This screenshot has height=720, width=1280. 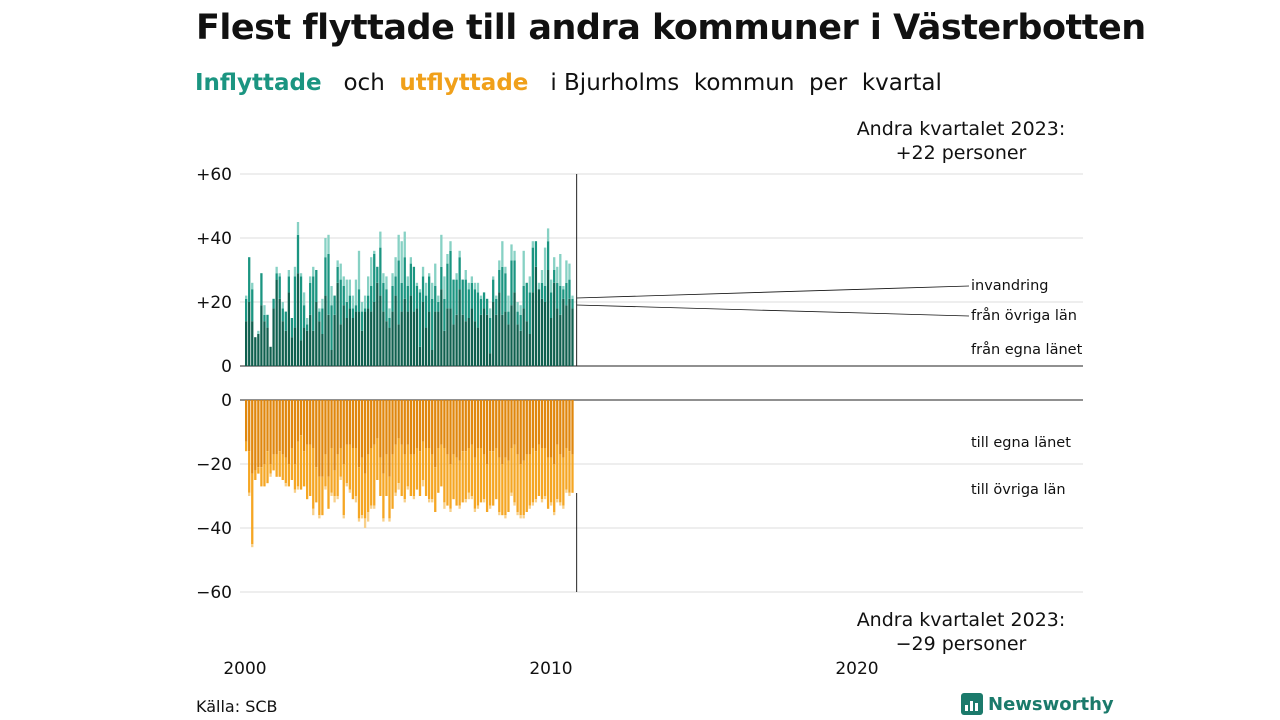 I want to click on annotation-top-line1: Andra kvartalet 2023:, so click(x=961, y=129).